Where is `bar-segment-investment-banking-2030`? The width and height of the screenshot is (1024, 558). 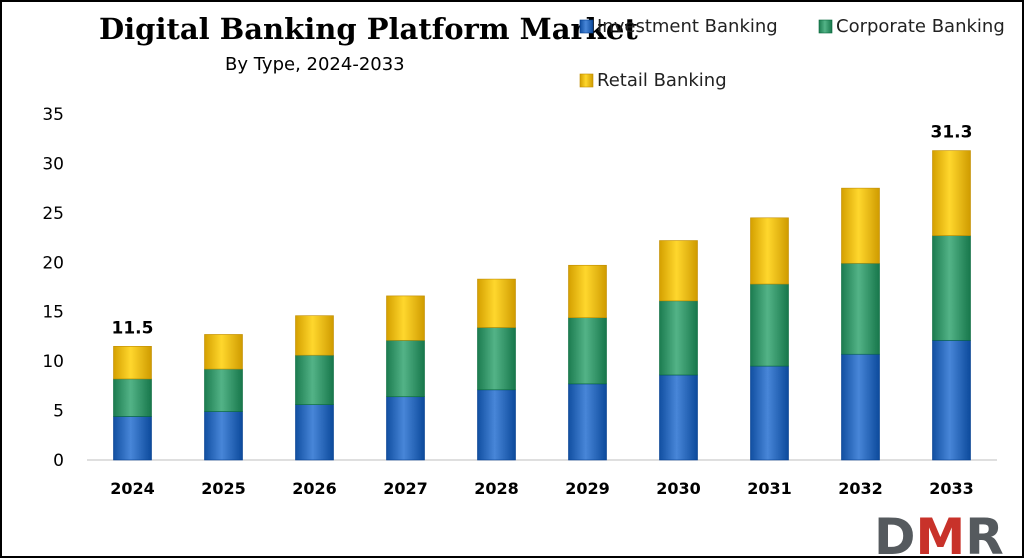
bar-segment-investment-banking-2030 is located at coordinates (678, 417).